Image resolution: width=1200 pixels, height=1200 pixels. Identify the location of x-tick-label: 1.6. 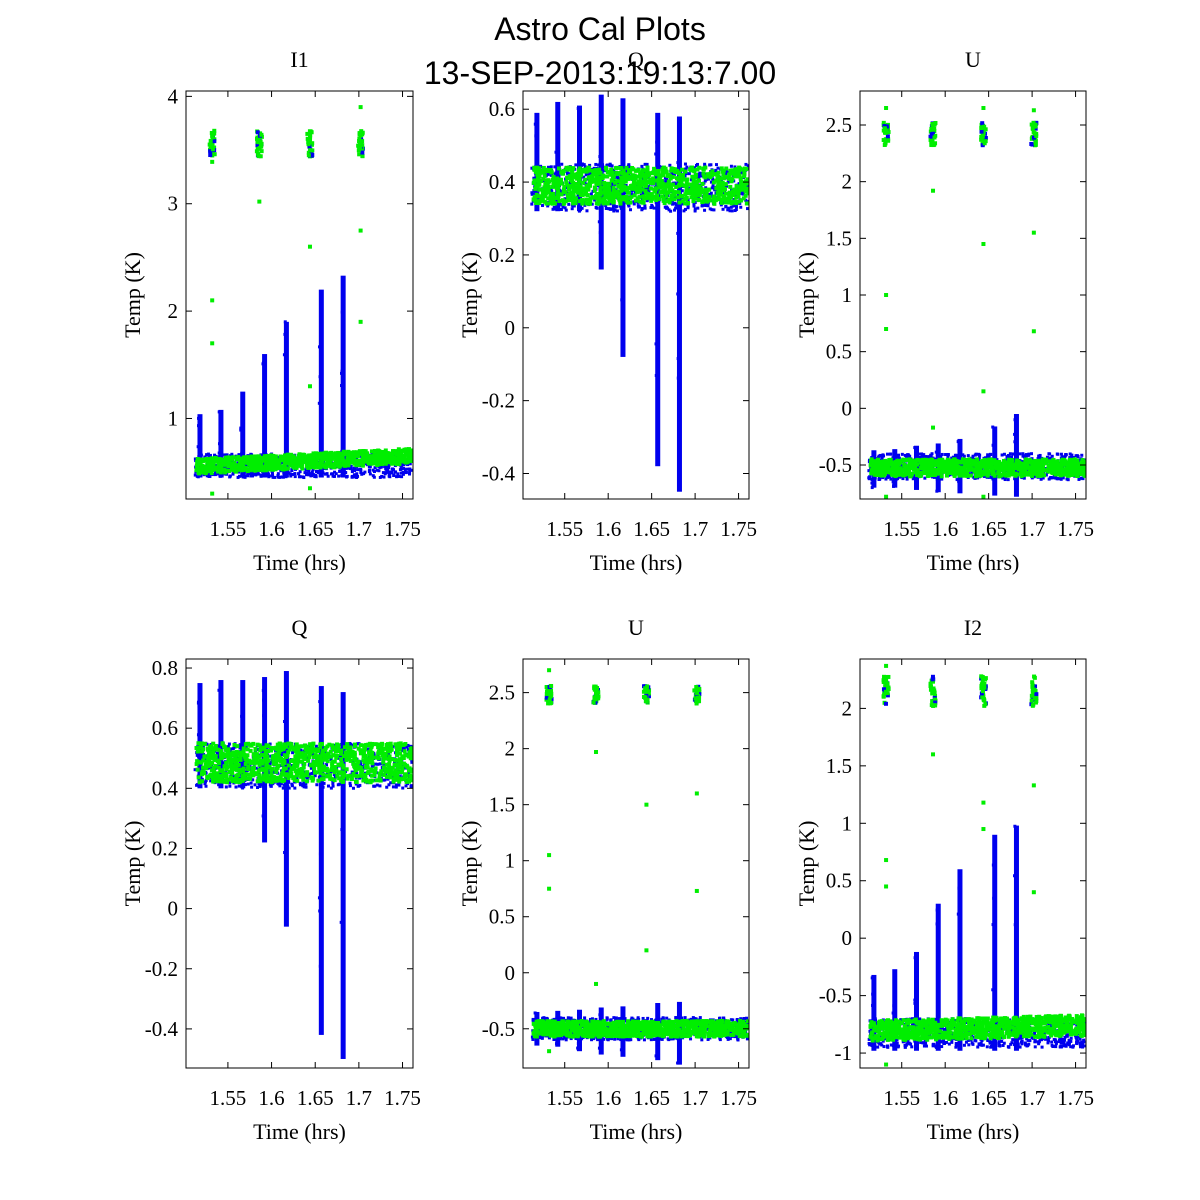
(271, 529).